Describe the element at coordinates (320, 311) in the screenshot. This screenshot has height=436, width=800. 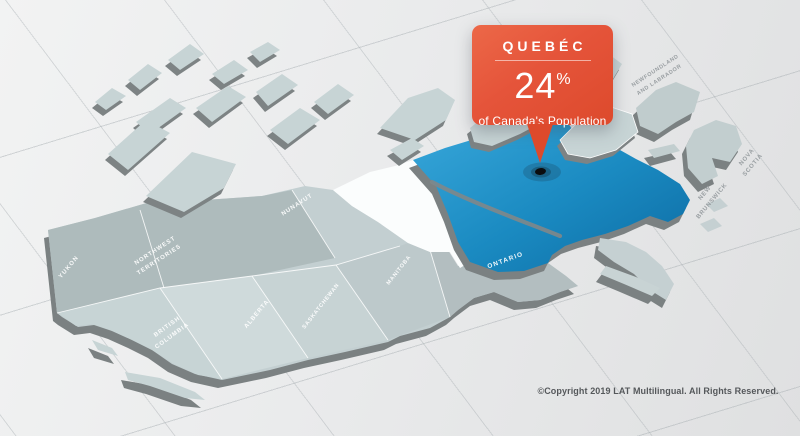
I see `province-saskatchewan` at that location.